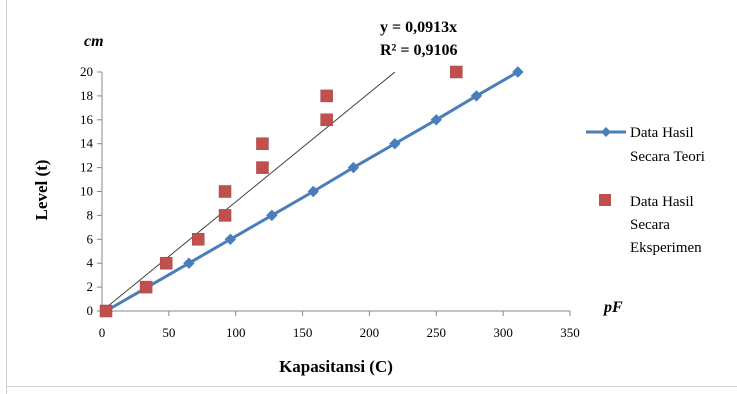 The image size is (737, 394). What do you see at coordinates (236, 332) in the screenshot?
I see `x-tick-label: 100` at bounding box center [236, 332].